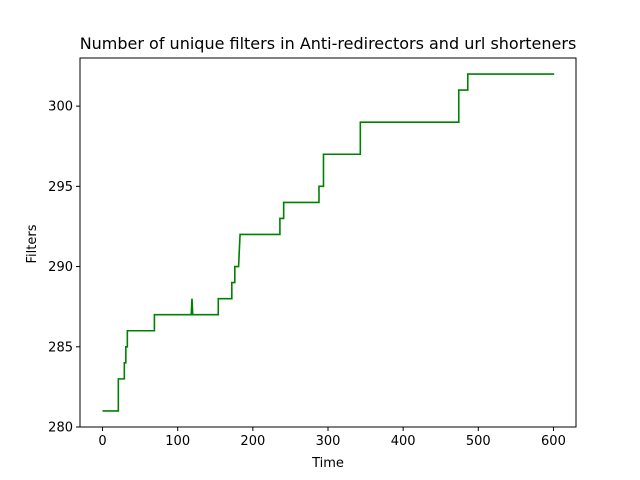 Image resolution: width=640 pixels, height=480 pixels. What do you see at coordinates (102, 441) in the screenshot?
I see `x-tick-label: 0` at bounding box center [102, 441].